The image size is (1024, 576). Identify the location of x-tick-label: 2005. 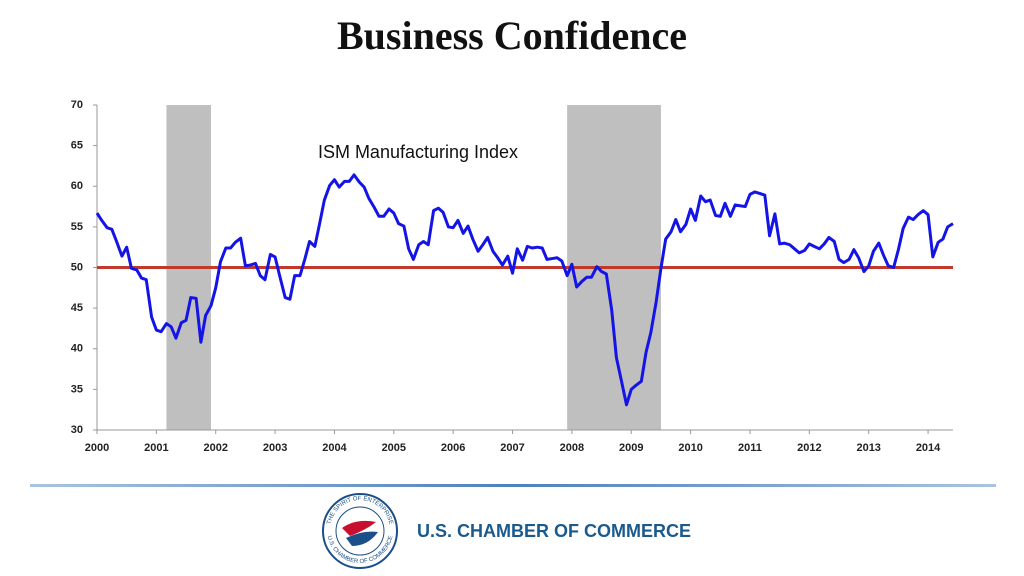
(394, 448).